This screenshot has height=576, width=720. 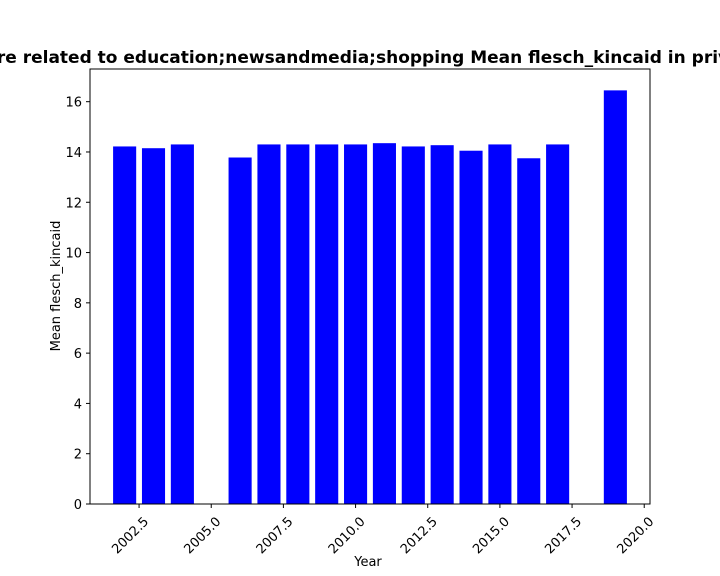 What do you see at coordinates (153, 326) in the screenshot?
I see `bar-2003` at bounding box center [153, 326].